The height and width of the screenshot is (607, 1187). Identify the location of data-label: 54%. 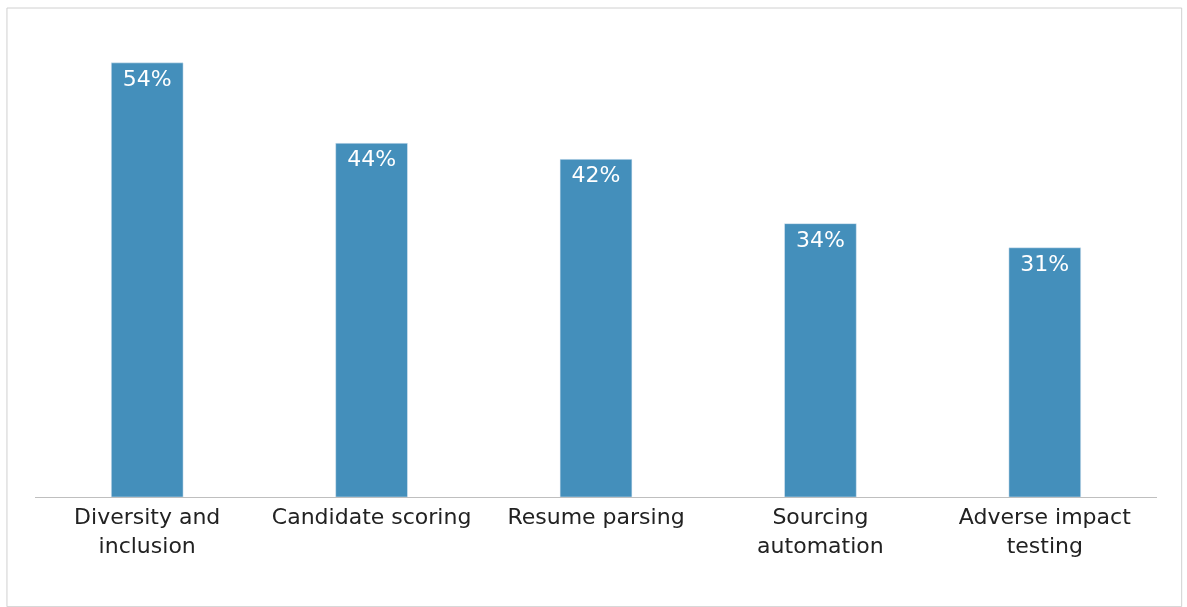
(147, 78).